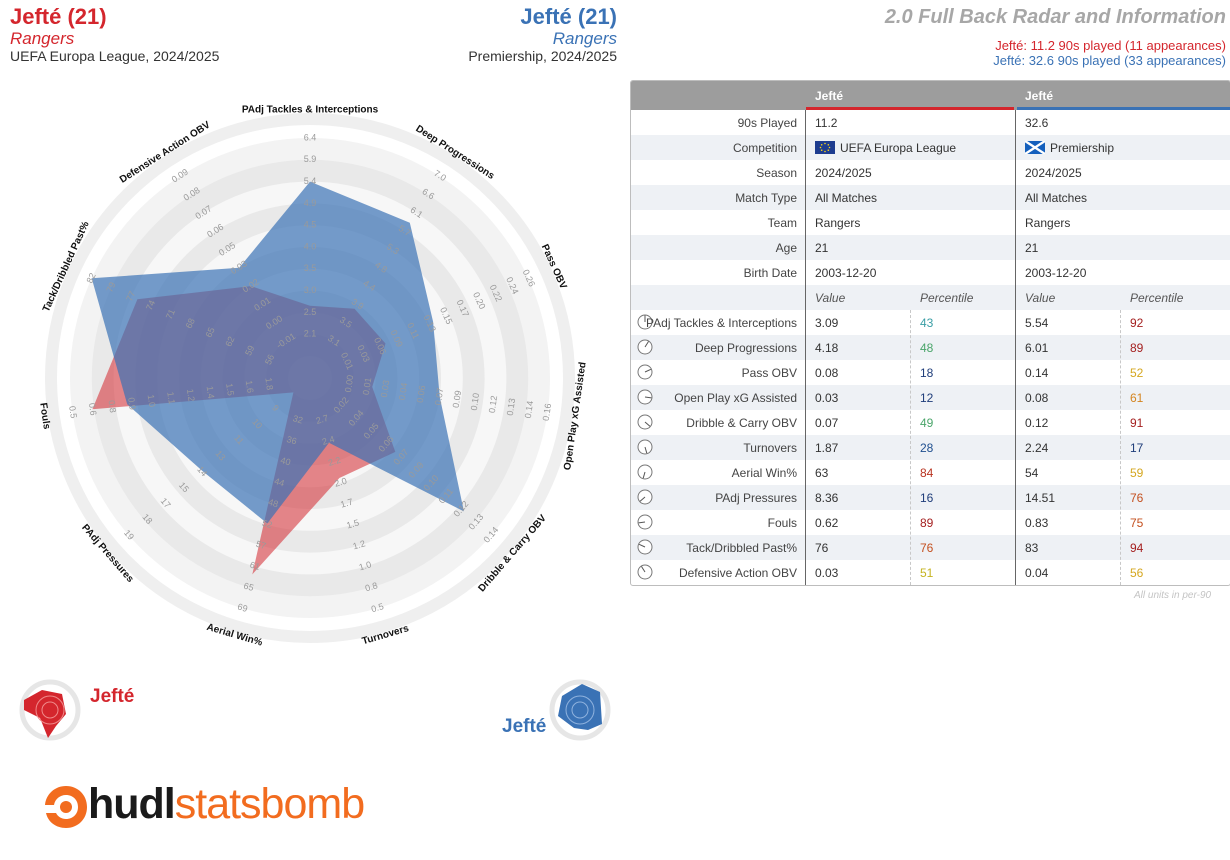  What do you see at coordinates (1037, 573) in the screenshot?
I see `player2-metric-value: 0.04` at bounding box center [1037, 573].